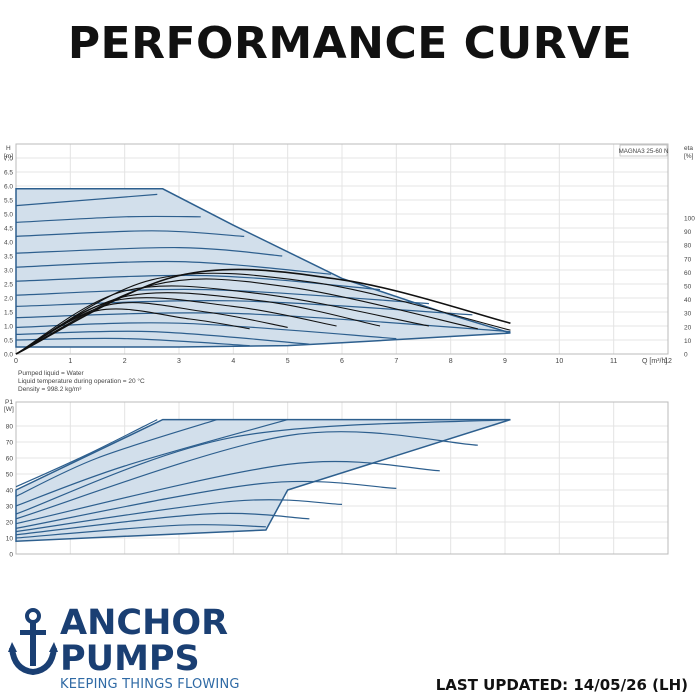  Describe the element at coordinates (10, 459) in the screenshot. I see `y-tick-label: 60` at that location.